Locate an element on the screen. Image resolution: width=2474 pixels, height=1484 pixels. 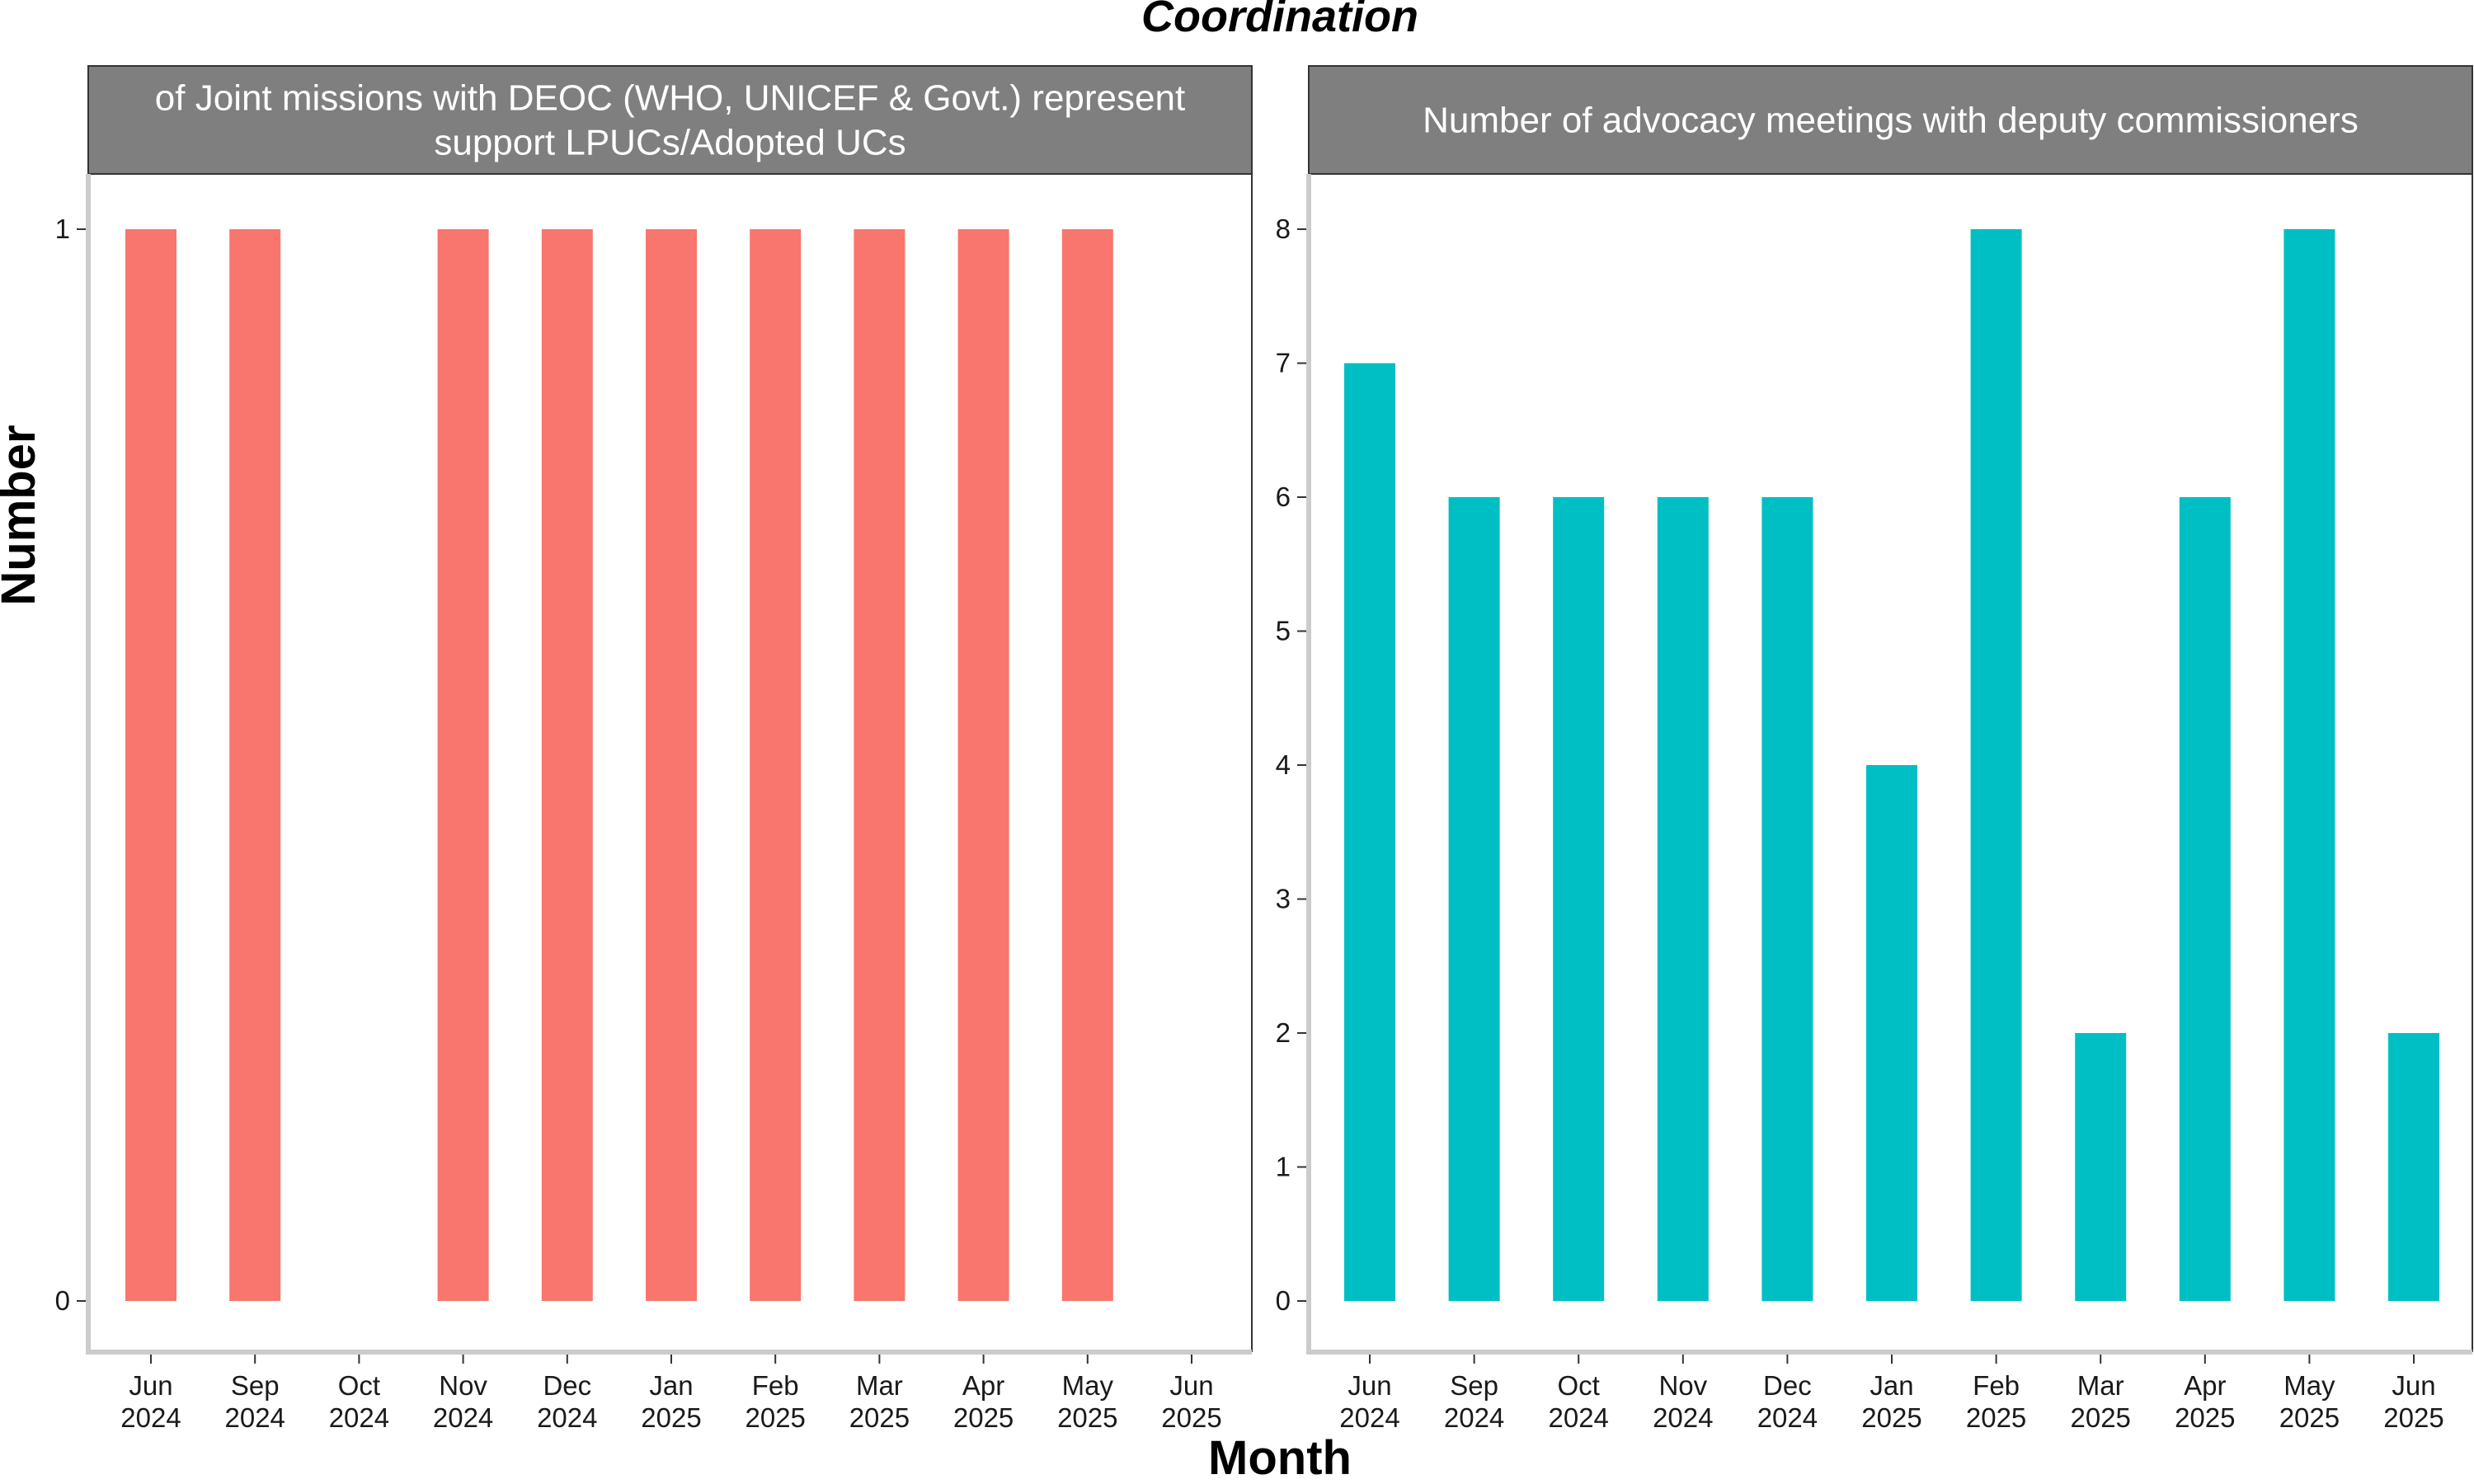
y-tick-label: 5 is located at coordinates (1283, 631).